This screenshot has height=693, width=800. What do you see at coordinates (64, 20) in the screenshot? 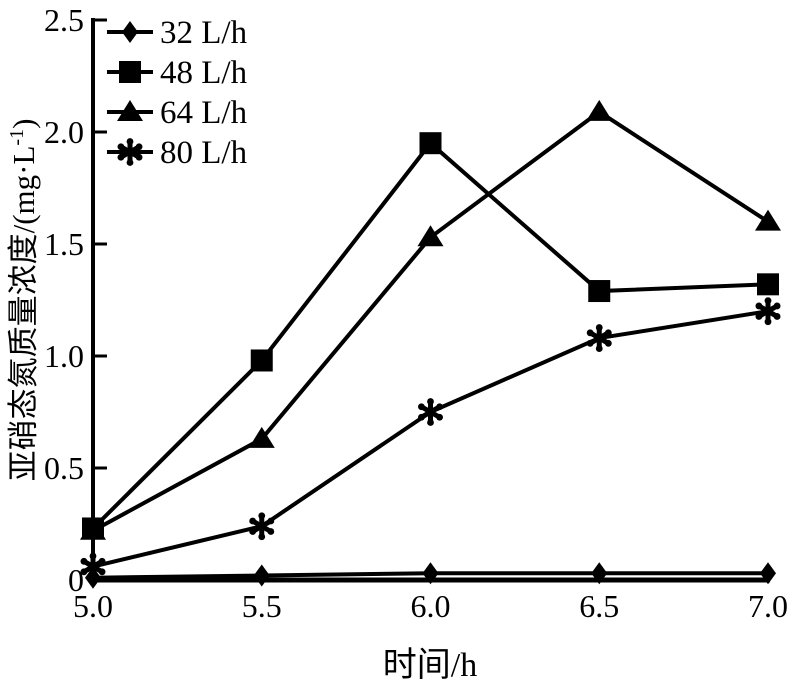
I see `y-tick-label: 2.5` at bounding box center [64, 20].